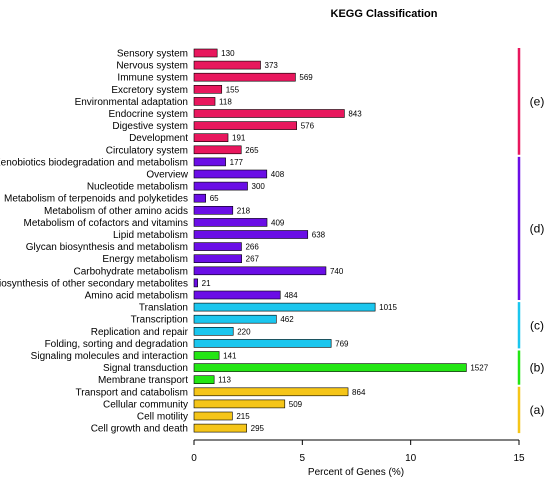  Describe the element at coordinates (194, 458) in the screenshot. I see `x-tick-label: 0` at that location.